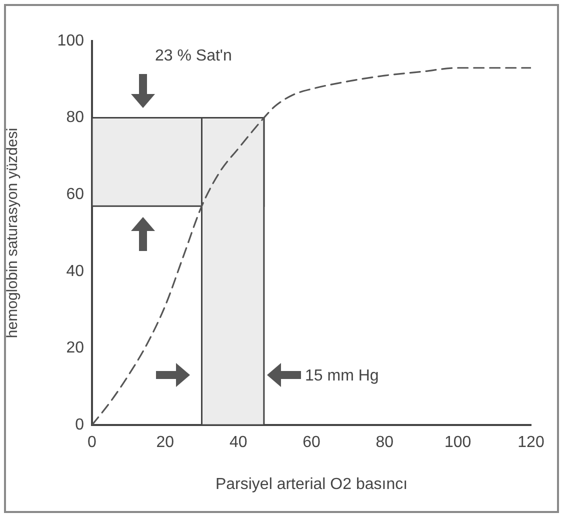  Describe the element at coordinates (238, 443) in the screenshot. I see `x-tick-label: 40` at that location.